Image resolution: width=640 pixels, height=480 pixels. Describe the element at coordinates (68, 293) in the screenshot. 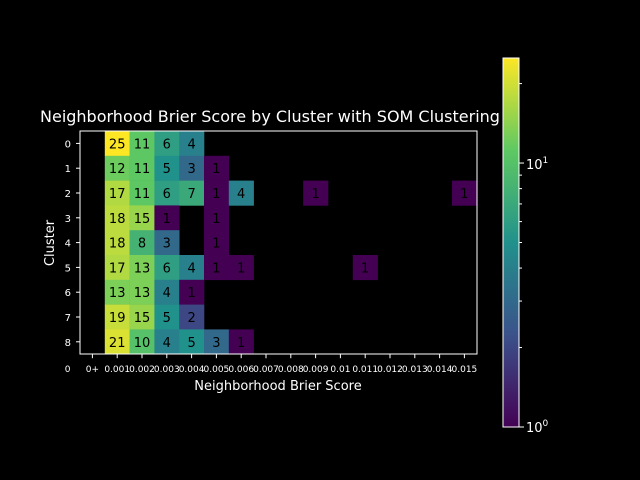

I see `y-tick-label: 6` at that location.